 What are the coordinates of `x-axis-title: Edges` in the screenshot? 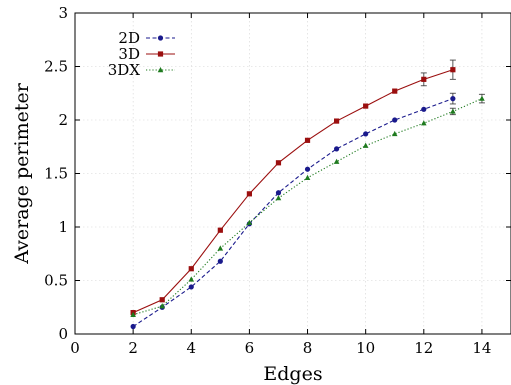 It's located at (292, 374).